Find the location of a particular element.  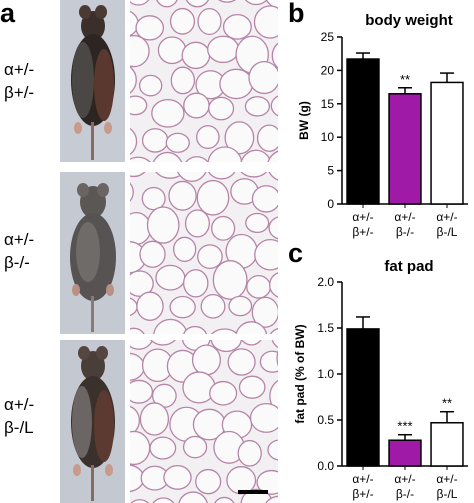

x-tick-label: β-/- is located at coordinates (405, 232).